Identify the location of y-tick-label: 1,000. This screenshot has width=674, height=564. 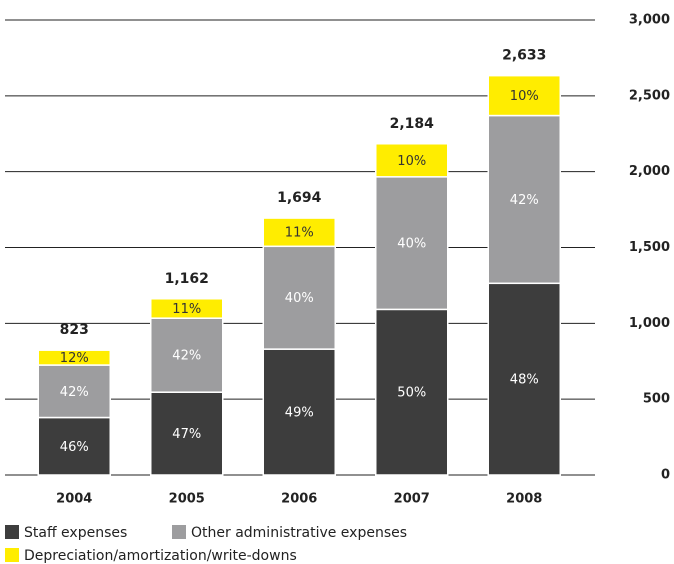
(649, 323).